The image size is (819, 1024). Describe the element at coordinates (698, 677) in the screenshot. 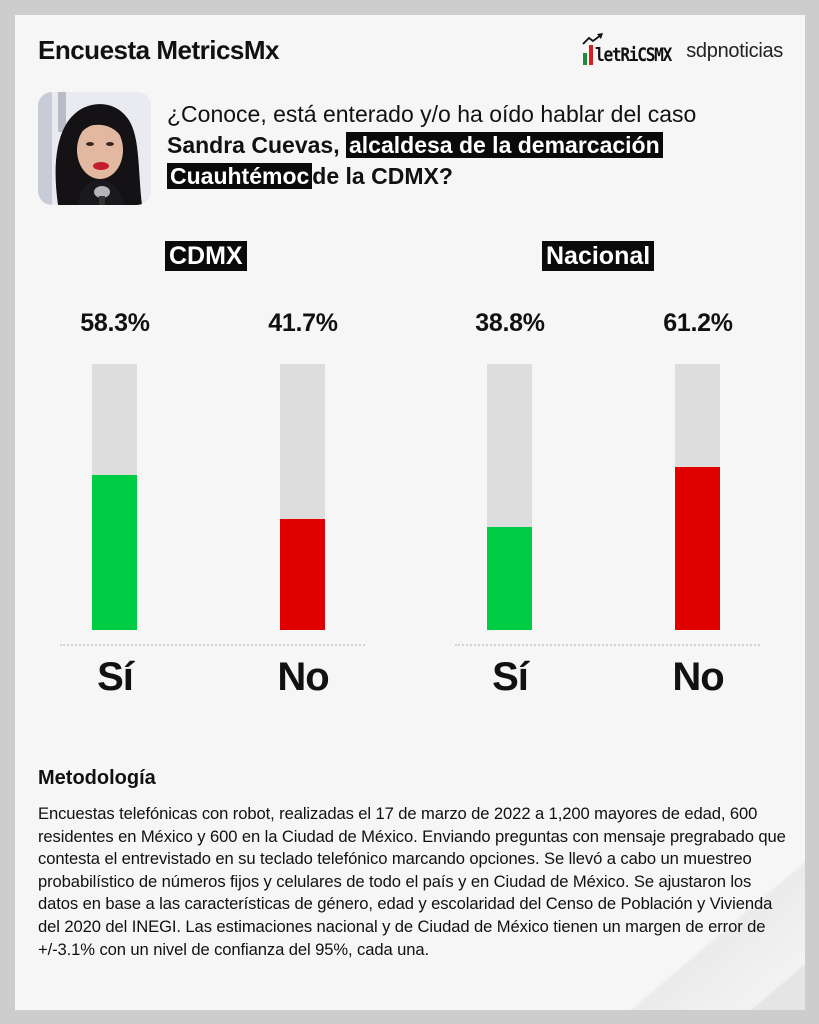

I see `nacional-no-label: No` at that location.